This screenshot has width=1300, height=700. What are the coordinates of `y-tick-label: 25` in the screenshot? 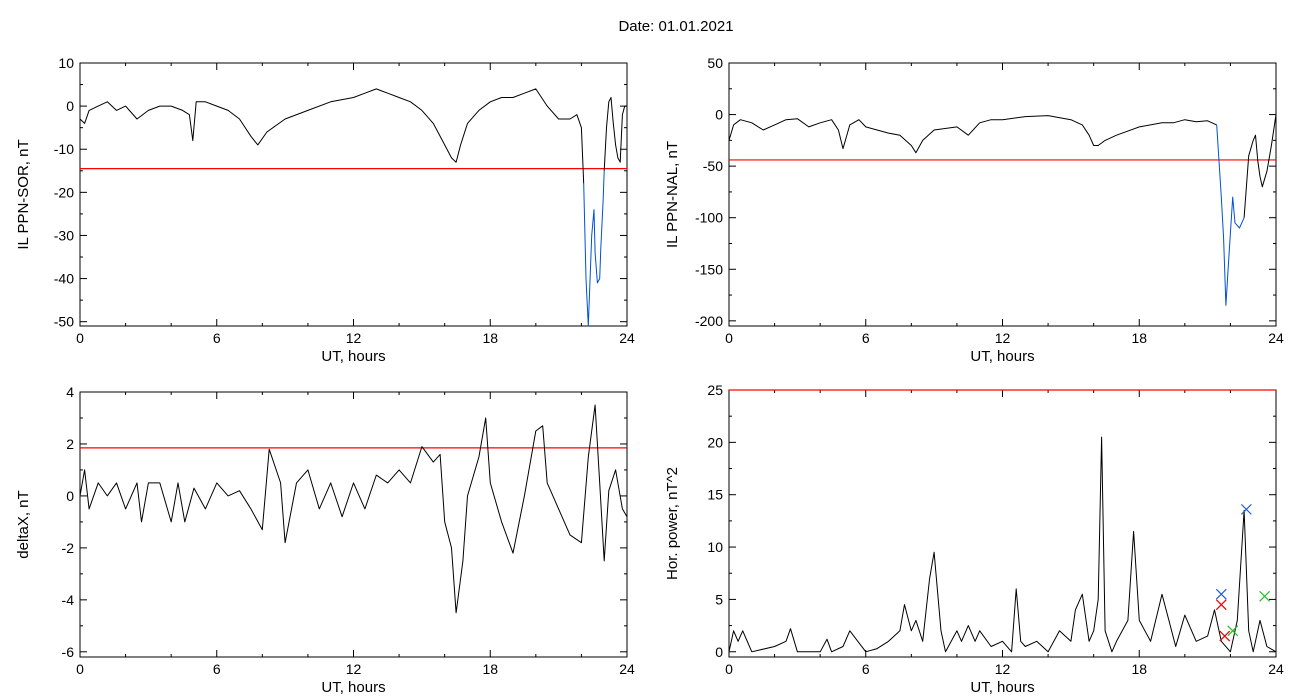 It's located at (715, 390).